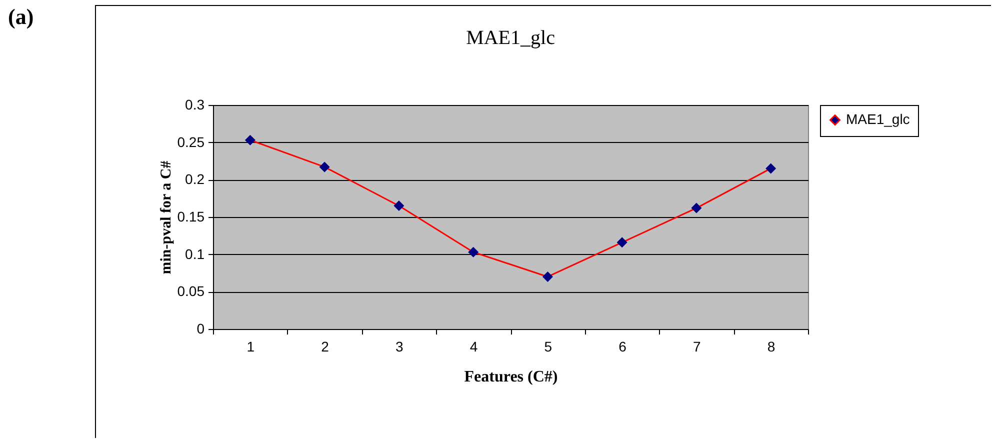 Image resolution: width=992 pixels, height=439 pixels. Describe the element at coordinates (400, 346) in the screenshot. I see `x-tick-label: 3` at that location.